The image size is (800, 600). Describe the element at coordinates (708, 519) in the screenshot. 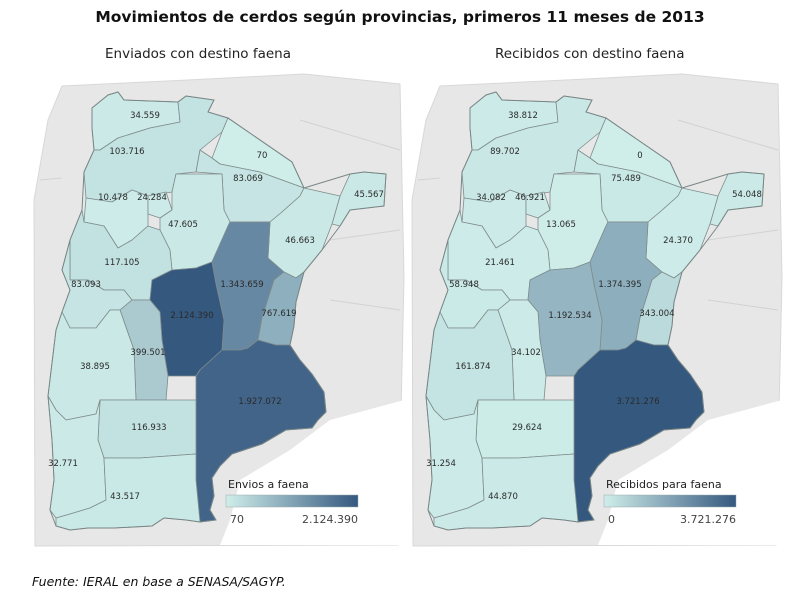

I see `legend-max-label: 3.721.276` at that location.